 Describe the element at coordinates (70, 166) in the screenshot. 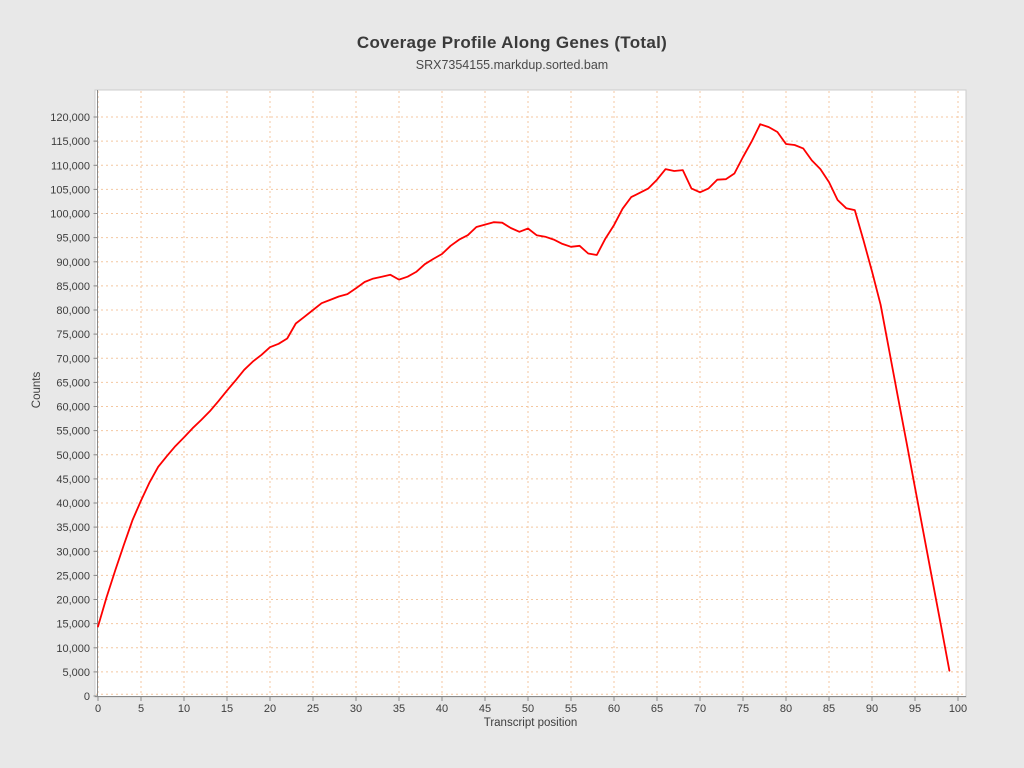

I see `svg-text: 110,000` at that location.